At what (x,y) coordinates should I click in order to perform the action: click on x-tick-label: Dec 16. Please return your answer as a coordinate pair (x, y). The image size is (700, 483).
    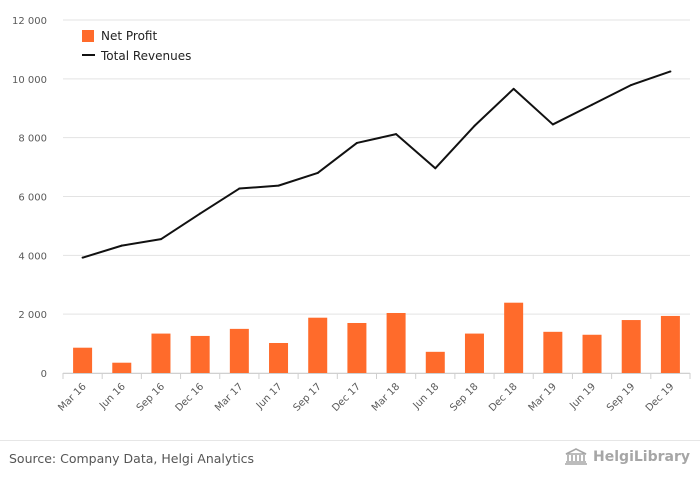
    Looking at the image, I should click on (190, 397).